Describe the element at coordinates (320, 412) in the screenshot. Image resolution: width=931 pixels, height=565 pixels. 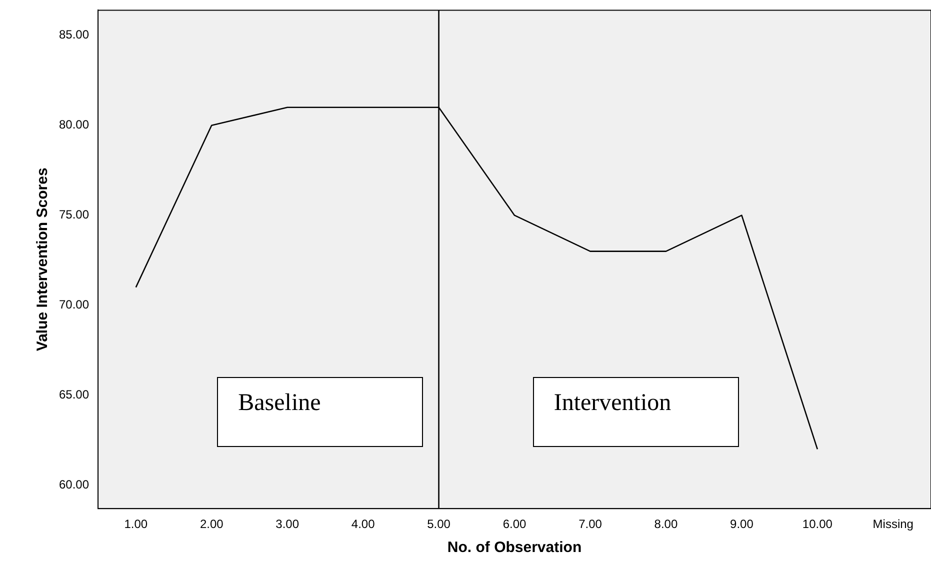
I see `text-box: Baseline` at that location.